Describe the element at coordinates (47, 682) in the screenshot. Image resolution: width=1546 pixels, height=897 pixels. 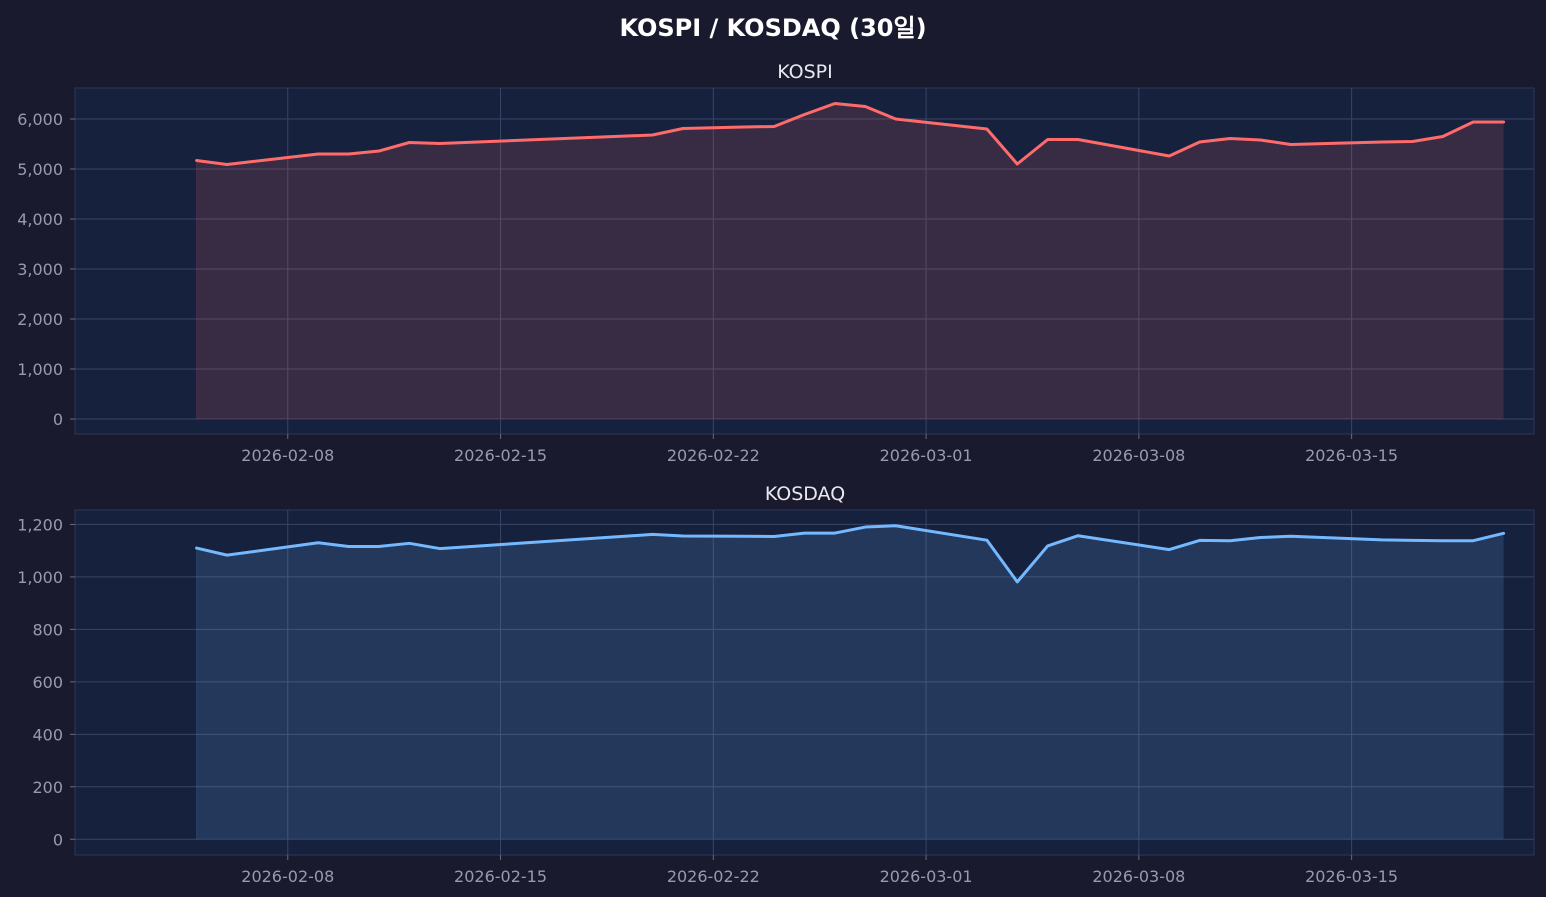
I see `kosdaq-y-tick-label: 600` at that location.